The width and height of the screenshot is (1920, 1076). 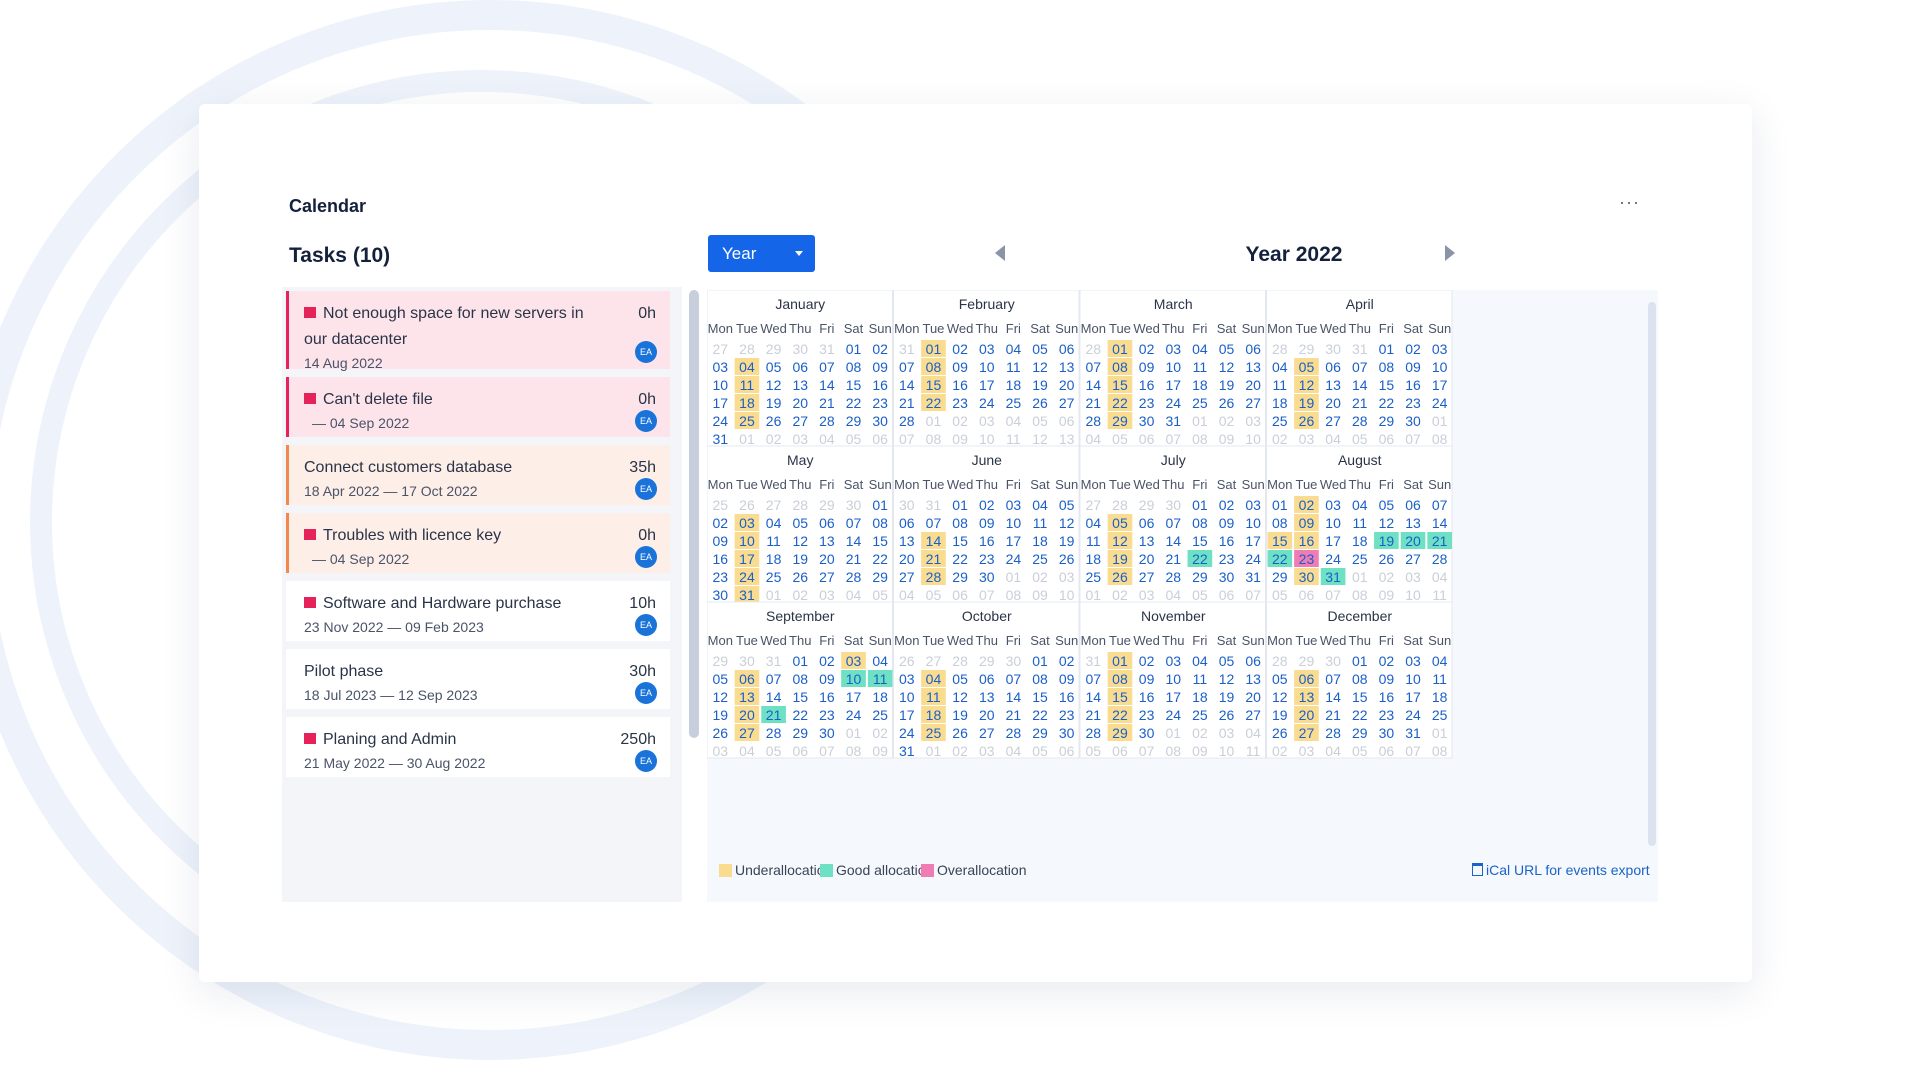 I want to click on day-number: 25, so click(x=1440, y=715).